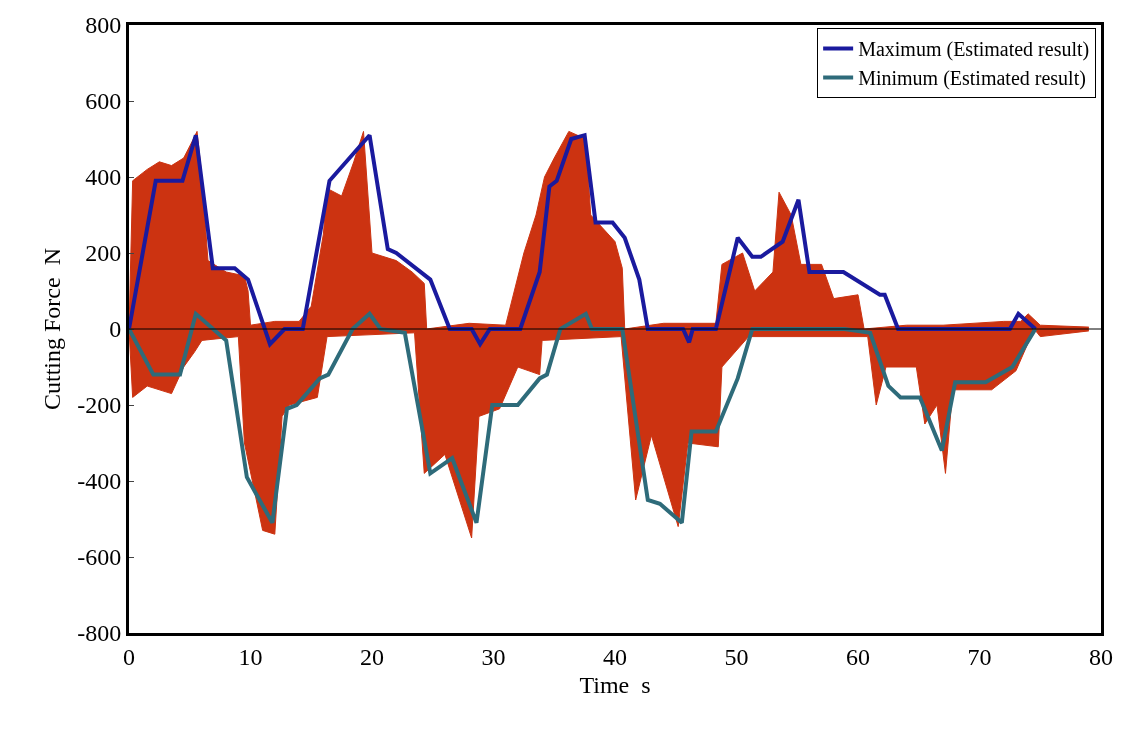 This screenshot has width=1126, height=737. I want to click on x-tick-label: 70, so click(979, 656).